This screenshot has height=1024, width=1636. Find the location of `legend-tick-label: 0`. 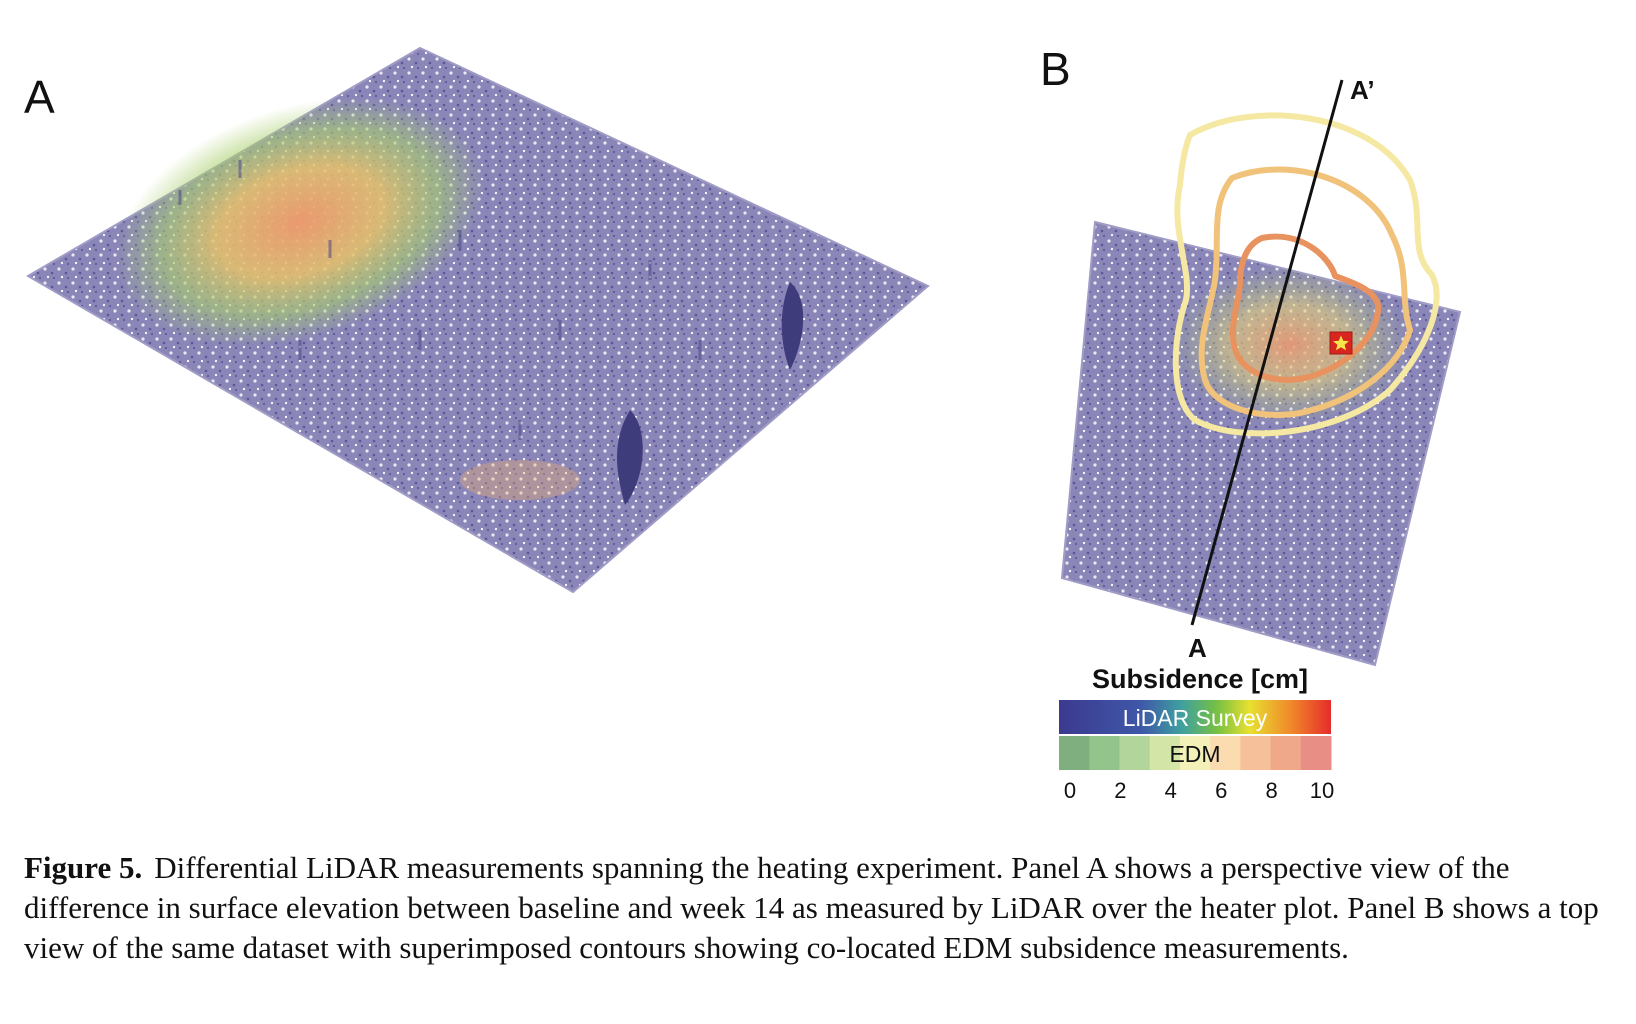

legend-tick-label: 0 is located at coordinates (1070, 790).